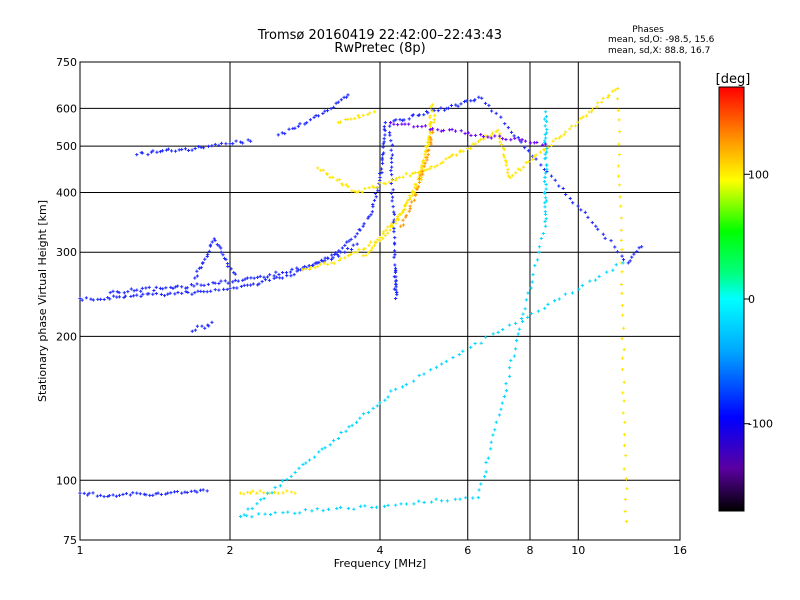 This screenshot has height=600, width=800. Describe the element at coordinates (66, 336) in the screenshot. I see `y-tick-label: 200` at that location.